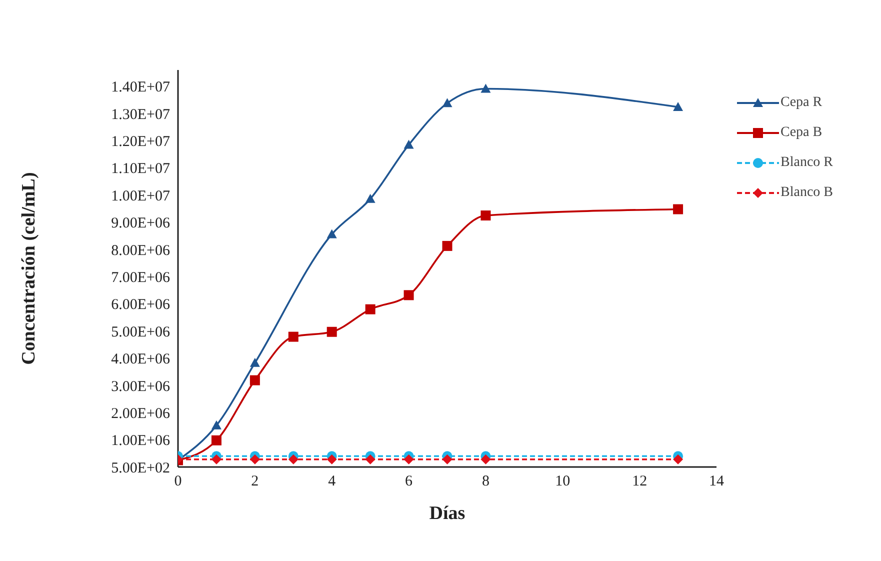 This screenshot has width=881, height=561. I want to click on legend-label: Cepa R, so click(801, 103).